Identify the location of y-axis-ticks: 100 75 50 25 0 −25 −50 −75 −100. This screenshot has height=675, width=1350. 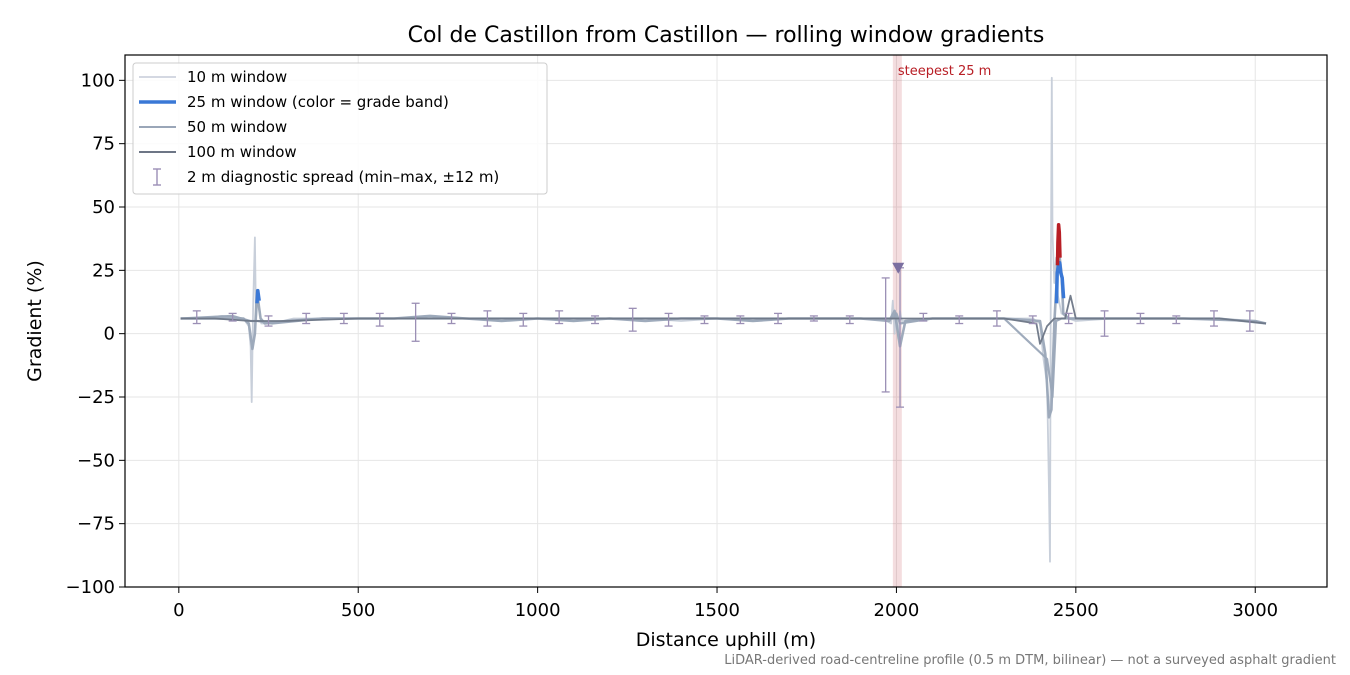
(95, 334).